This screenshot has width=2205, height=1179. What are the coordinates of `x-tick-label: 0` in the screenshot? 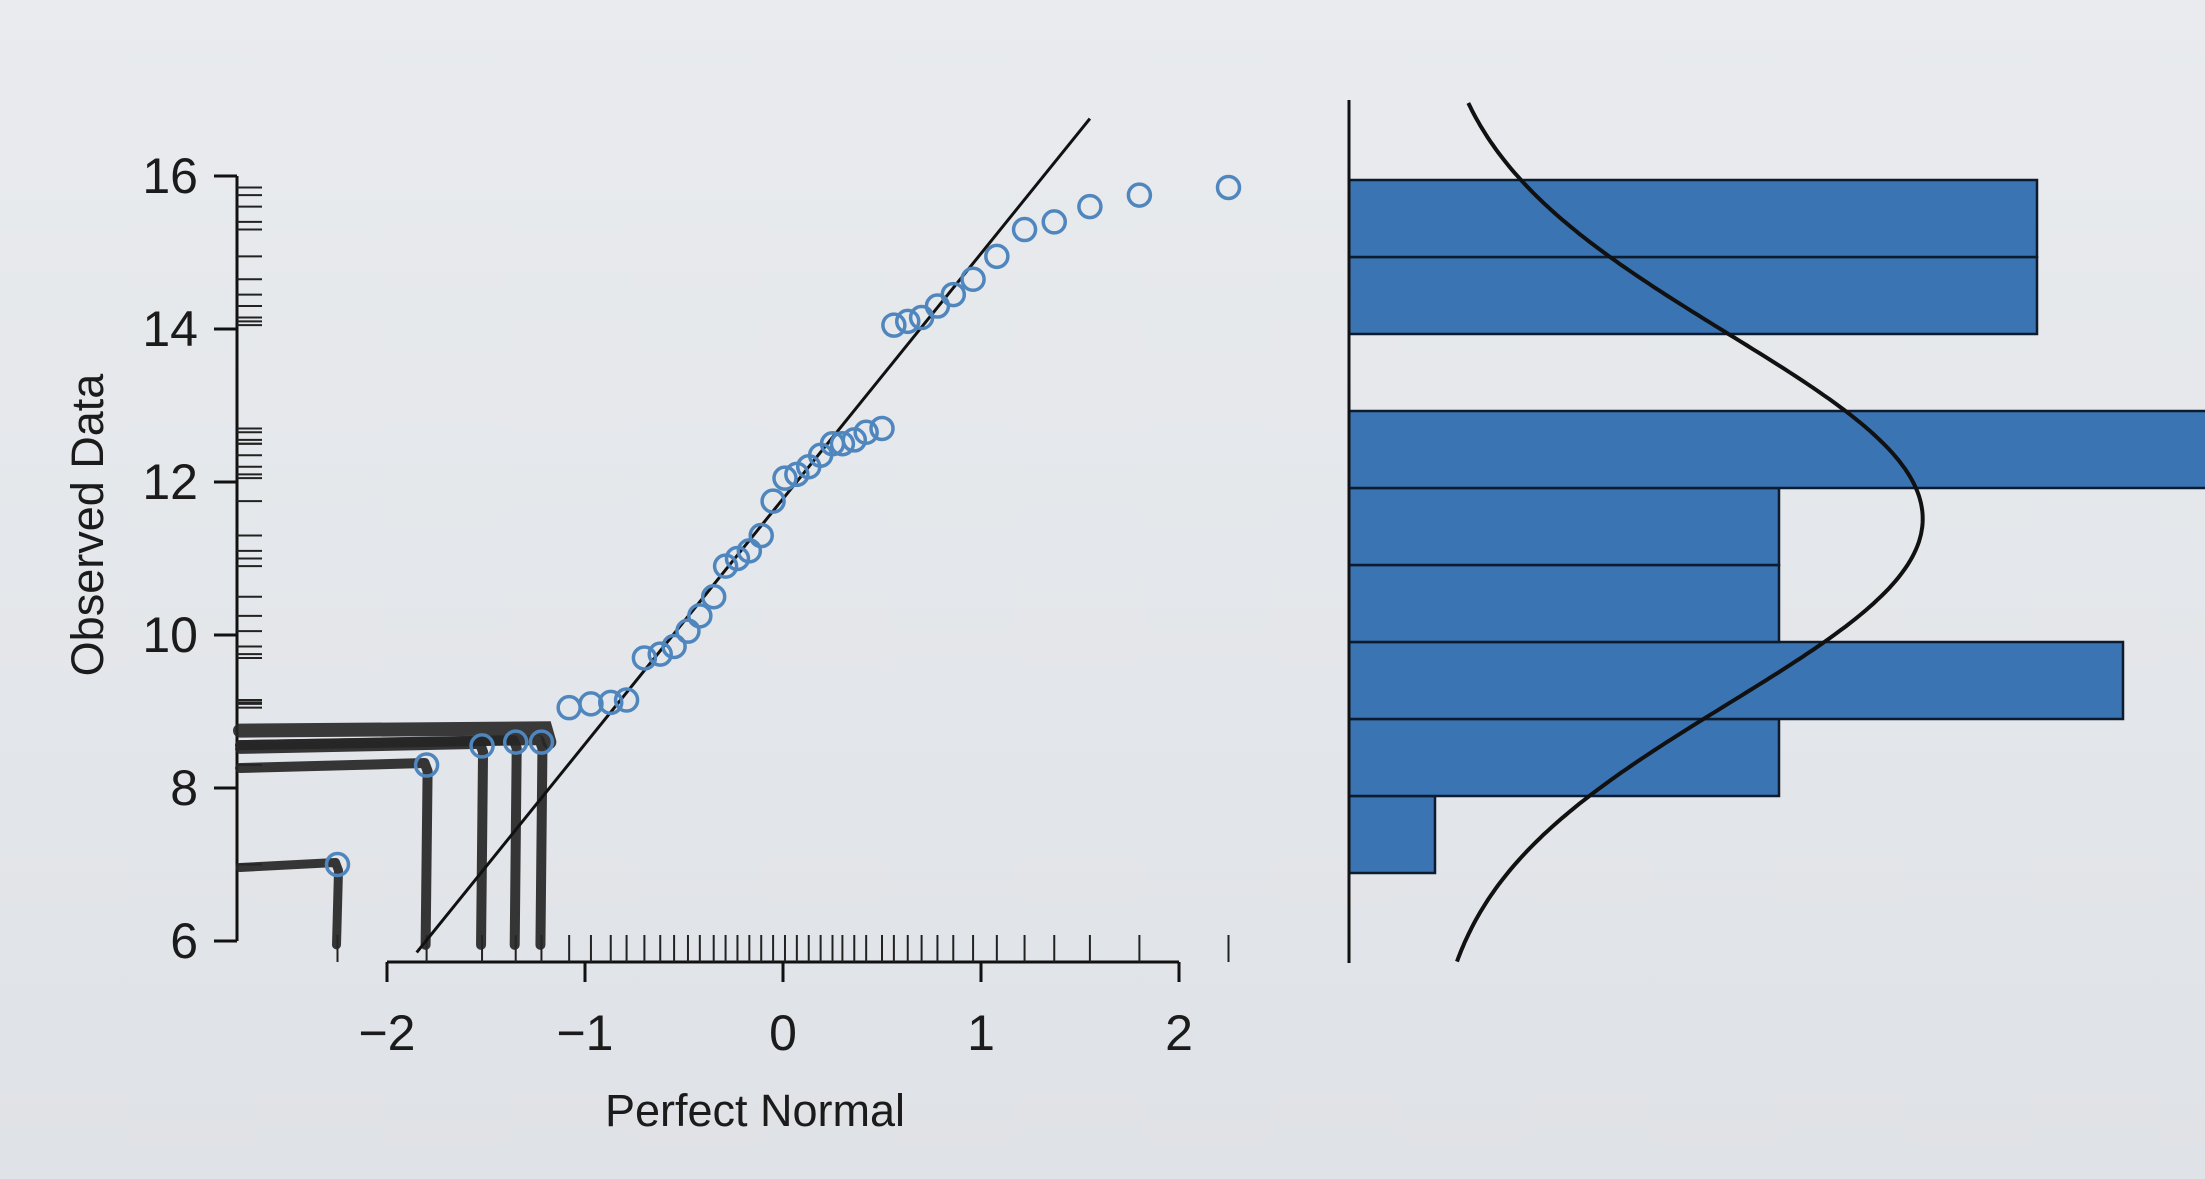 It's located at (783, 1033).